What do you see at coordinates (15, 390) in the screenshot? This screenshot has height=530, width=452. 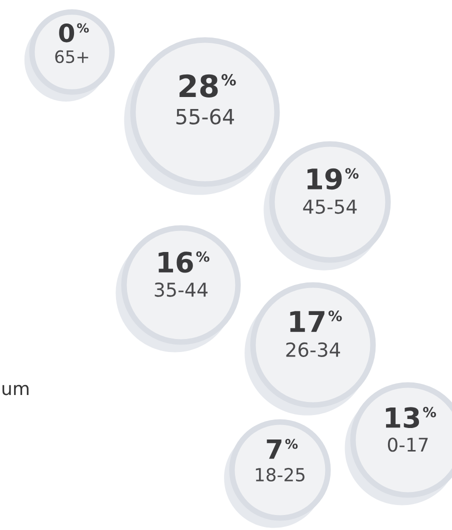 I see `text: um` at bounding box center [15, 390].